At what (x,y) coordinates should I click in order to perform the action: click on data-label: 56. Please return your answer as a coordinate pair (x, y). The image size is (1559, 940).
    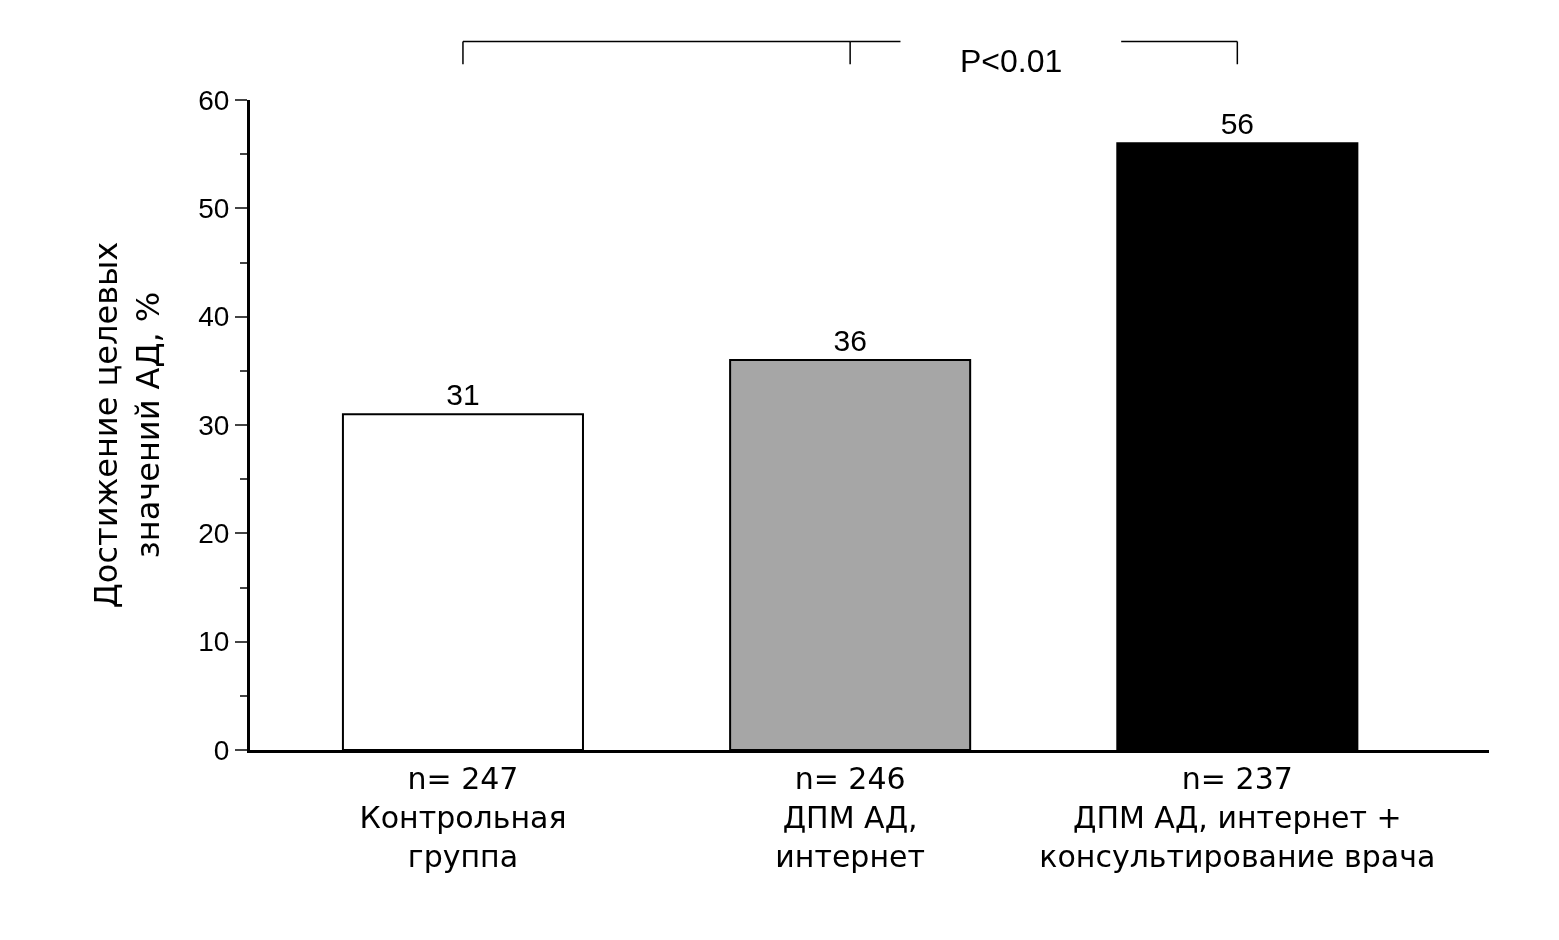
    Looking at the image, I should click on (1237, 124).